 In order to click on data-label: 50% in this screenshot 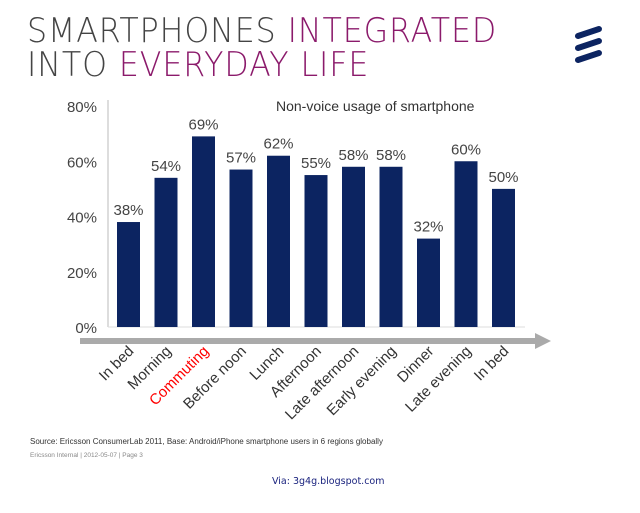, I will do `click(503, 177)`.